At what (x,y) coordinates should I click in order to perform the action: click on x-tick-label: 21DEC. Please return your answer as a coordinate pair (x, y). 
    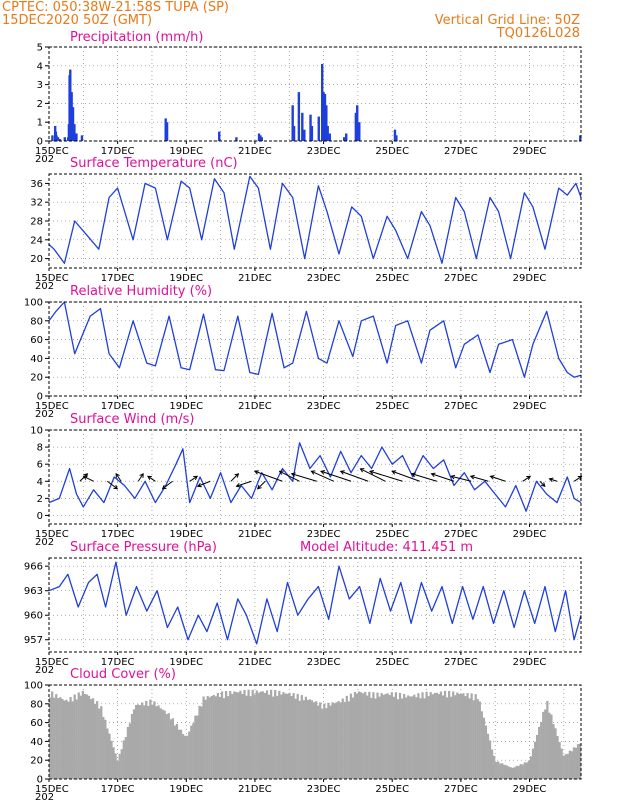
    Looking at the image, I should click on (255, 534).